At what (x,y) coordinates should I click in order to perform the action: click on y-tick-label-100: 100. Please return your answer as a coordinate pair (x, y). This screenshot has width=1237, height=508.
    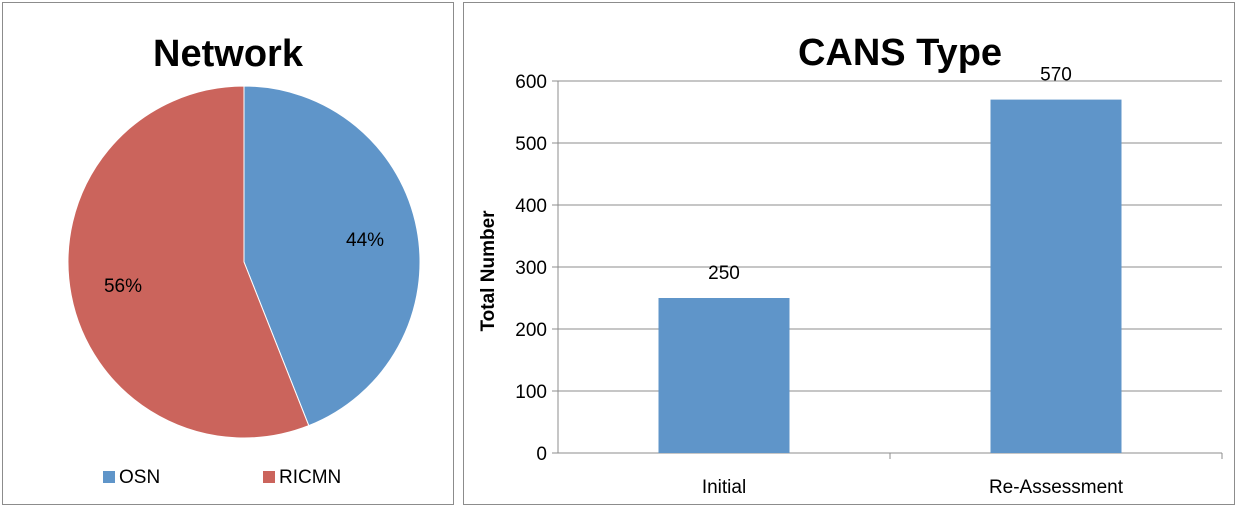
    Looking at the image, I should click on (531, 392).